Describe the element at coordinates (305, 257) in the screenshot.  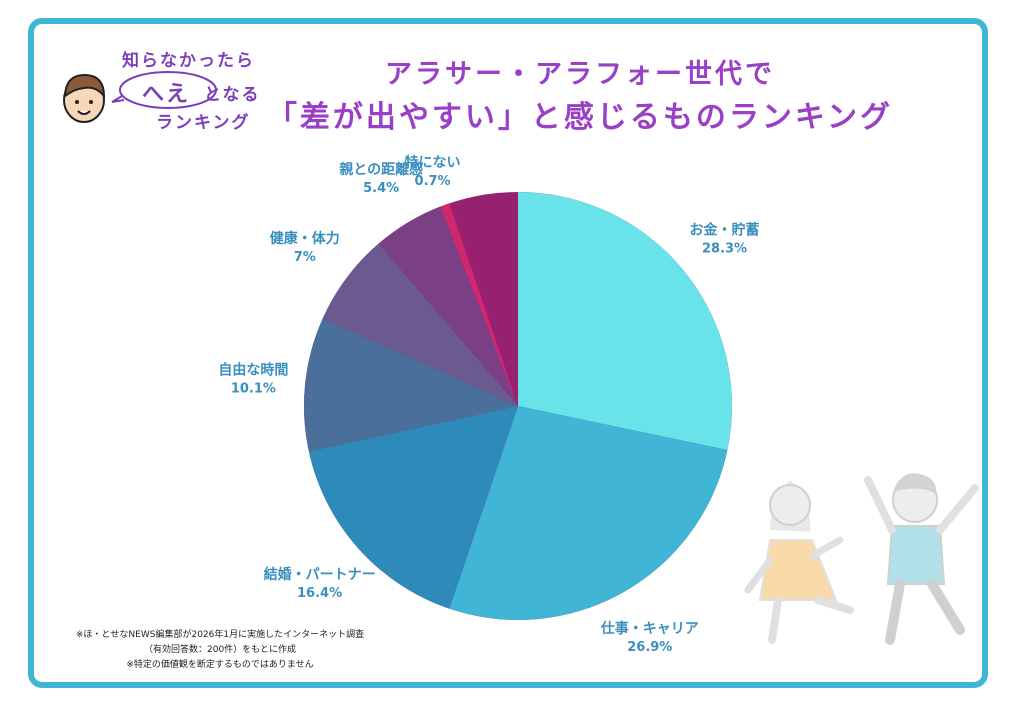
I see `slice-value-label: 7%` at that location.